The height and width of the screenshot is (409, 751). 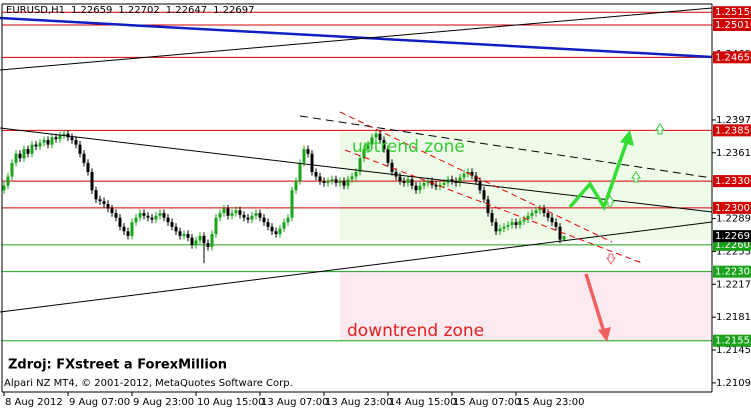 I want to click on annotation: uptrend zone, so click(x=408, y=147).